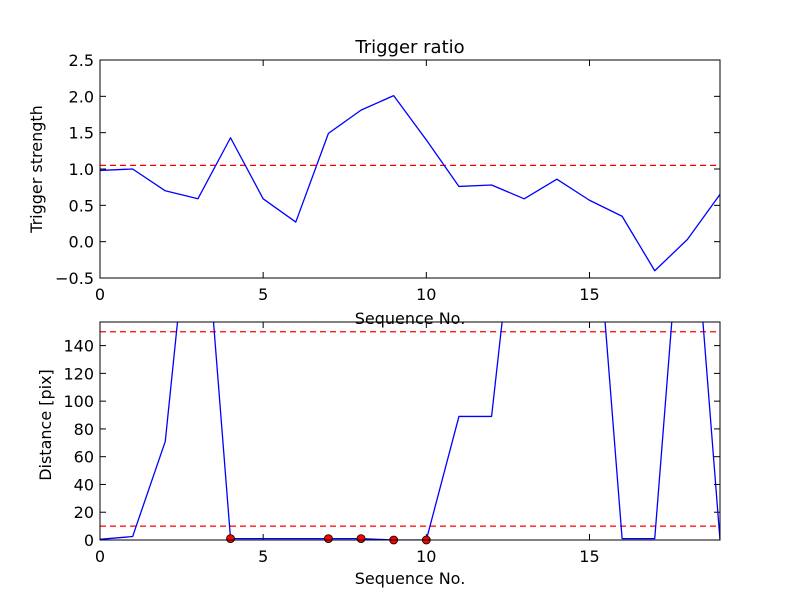 This screenshot has width=800, height=600. I want to click on trigger-ratio-xtick-label: 10, so click(426, 294).